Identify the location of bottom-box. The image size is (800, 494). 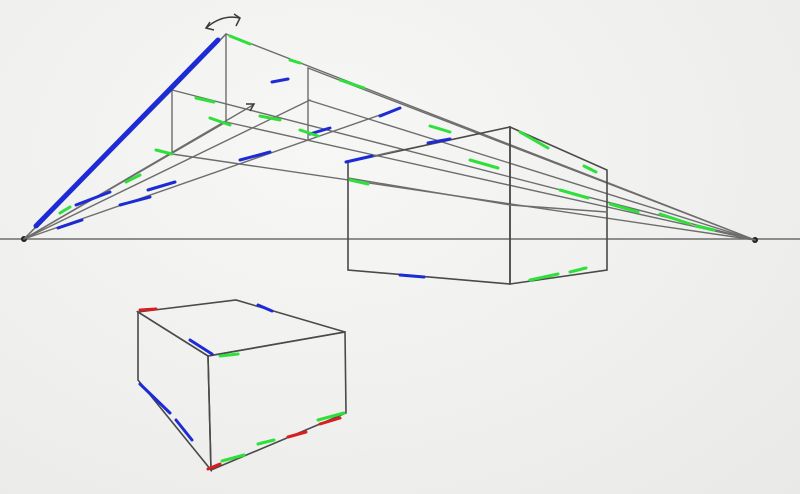
(241, 386).